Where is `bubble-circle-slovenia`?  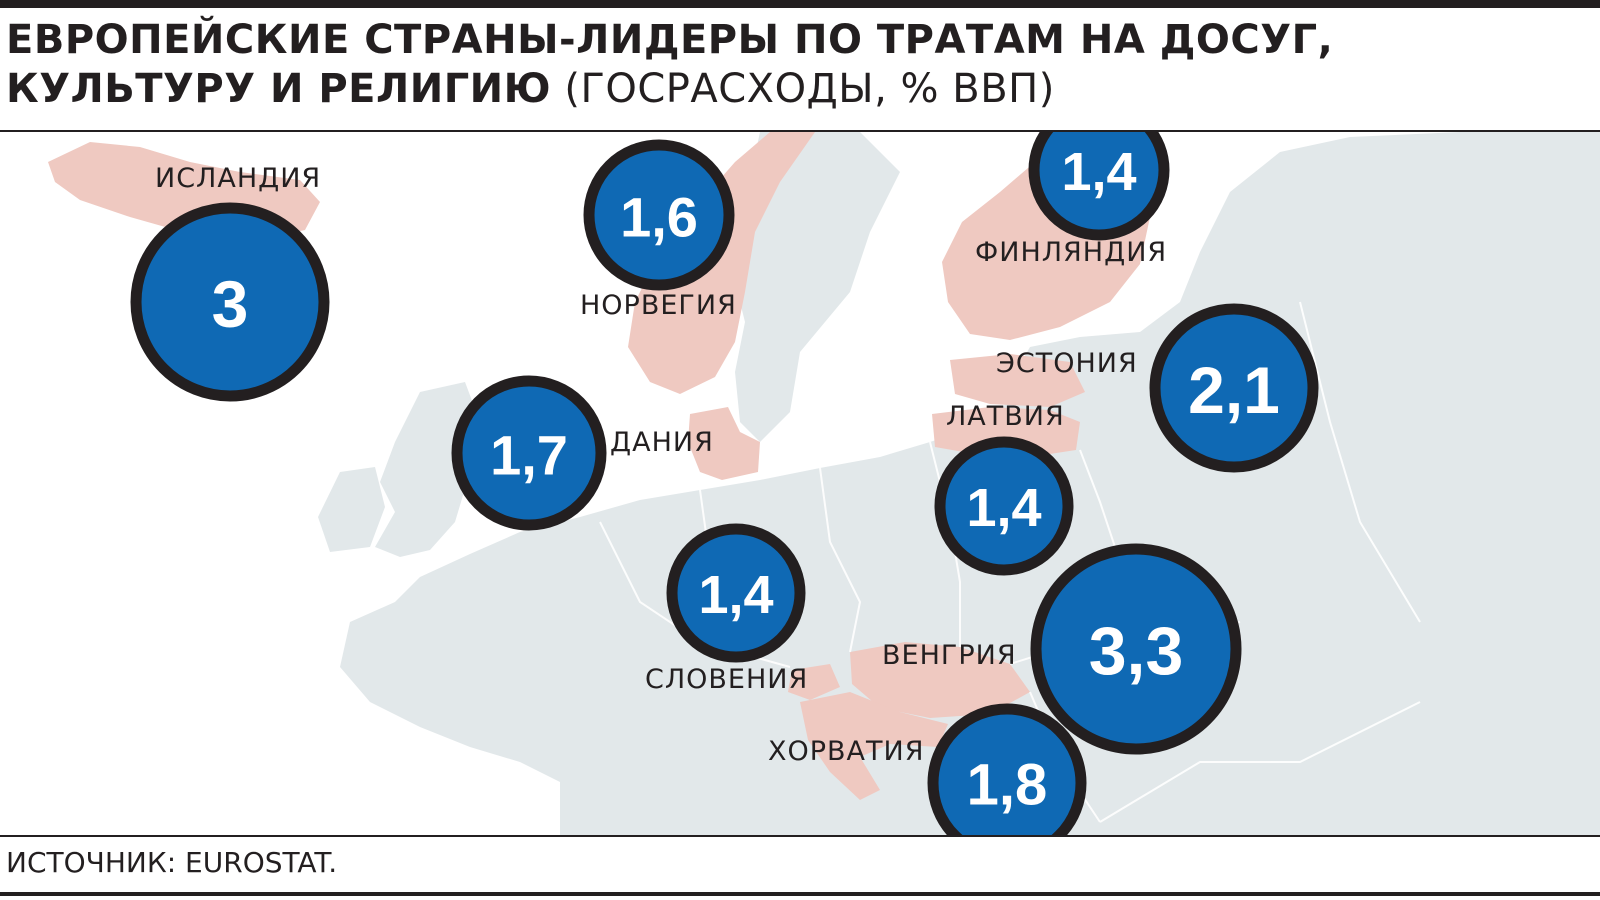 bubble-circle-slovenia is located at coordinates (736, 593).